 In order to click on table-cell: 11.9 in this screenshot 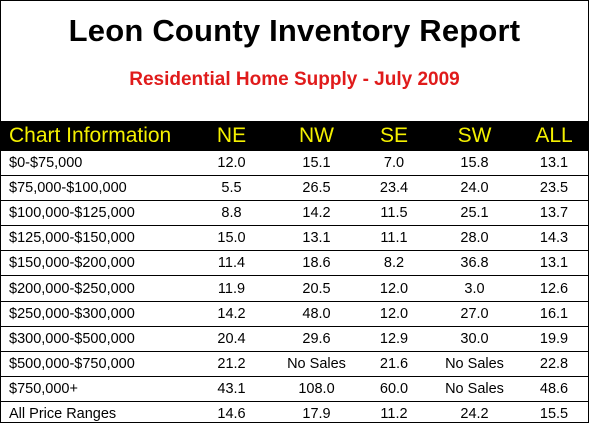, I will do `click(231, 288)`.